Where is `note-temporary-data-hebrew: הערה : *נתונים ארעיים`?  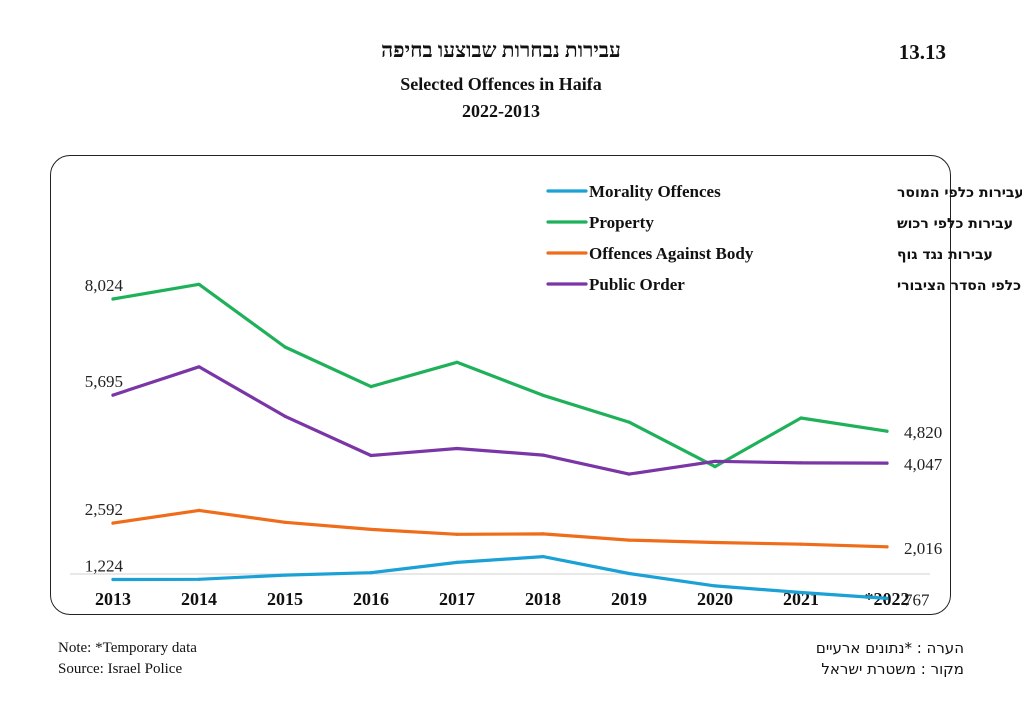 note-temporary-data-hebrew: הערה : *נתונים ארעיים is located at coordinates (889, 648).